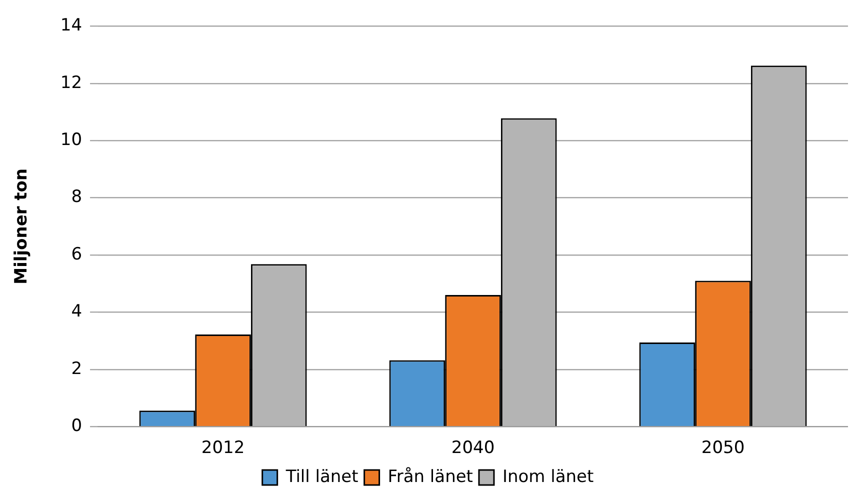  What do you see at coordinates (223, 448) in the screenshot?
I see `x-tick-label: 2012` at bounding box center [223, 448].